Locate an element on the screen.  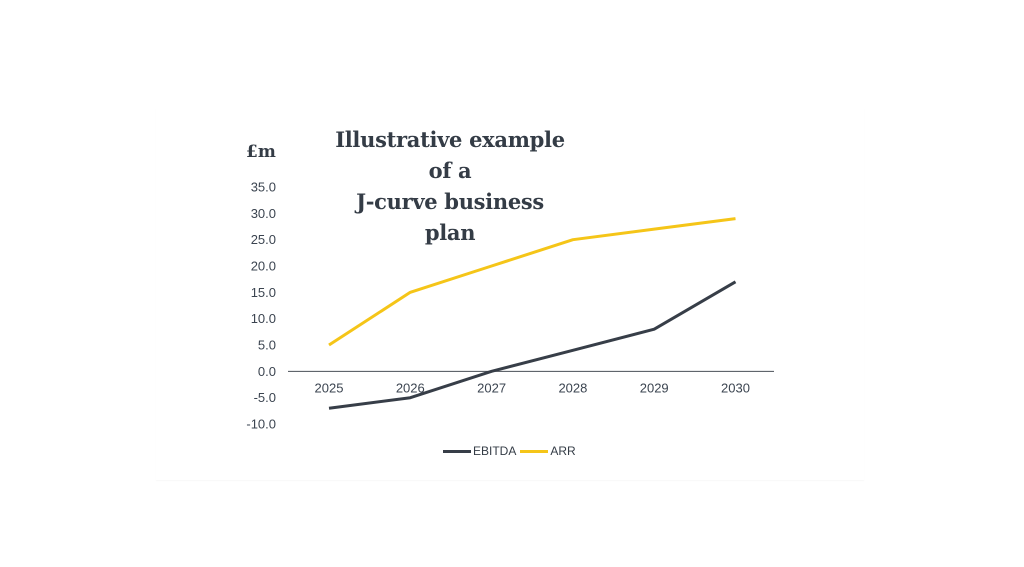
x-tick-label: 2026 is located at coordinates (410, 387).